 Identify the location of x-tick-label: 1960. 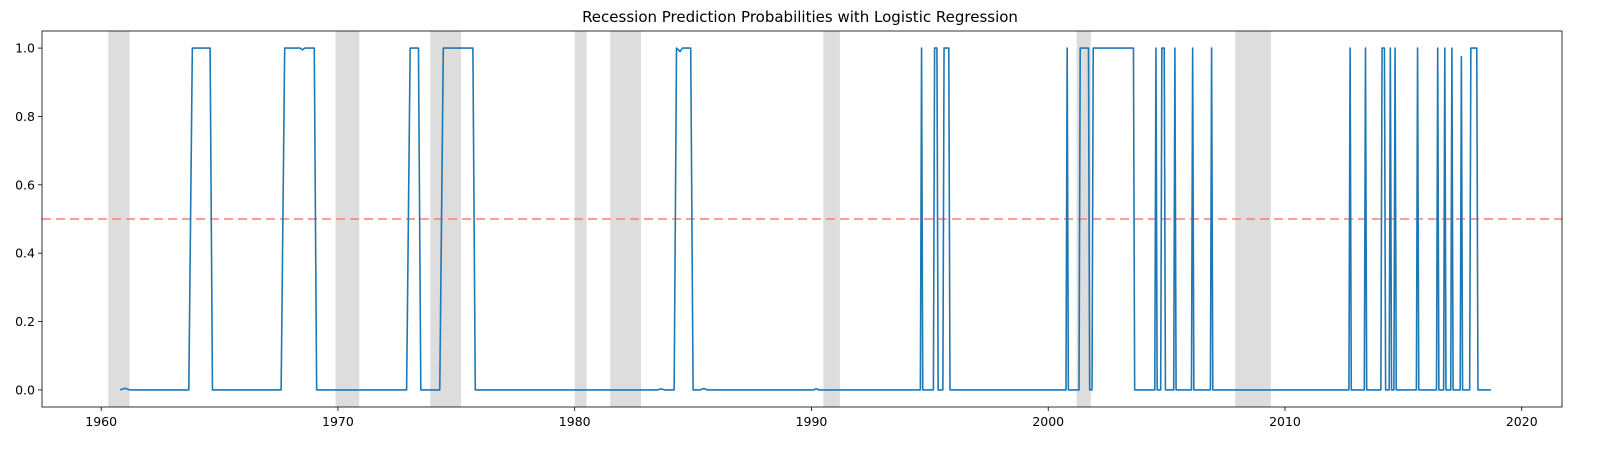
(101, 421).